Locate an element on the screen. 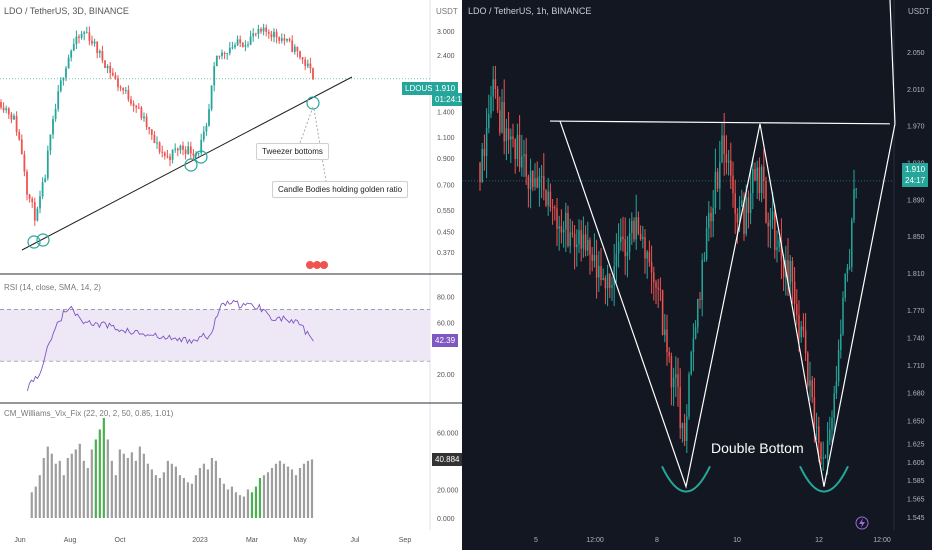 The image size is (932, 550). right-price-tick: 1.605 is located at coordinates (916, 463).